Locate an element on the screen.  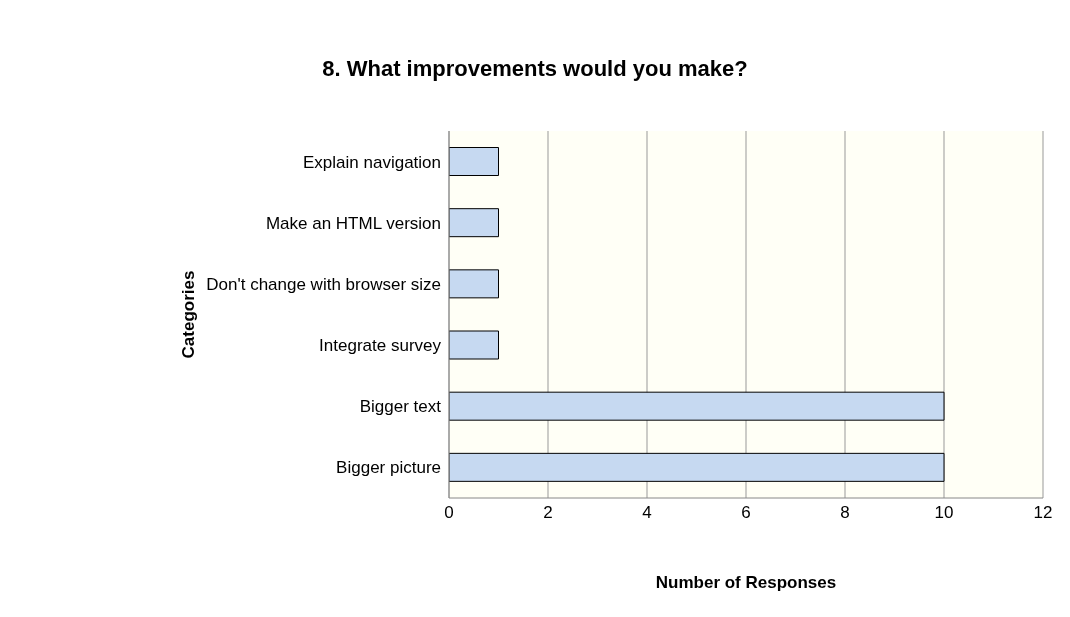
y-tick-label: Bigger picture is located at coordinates (388, 468).